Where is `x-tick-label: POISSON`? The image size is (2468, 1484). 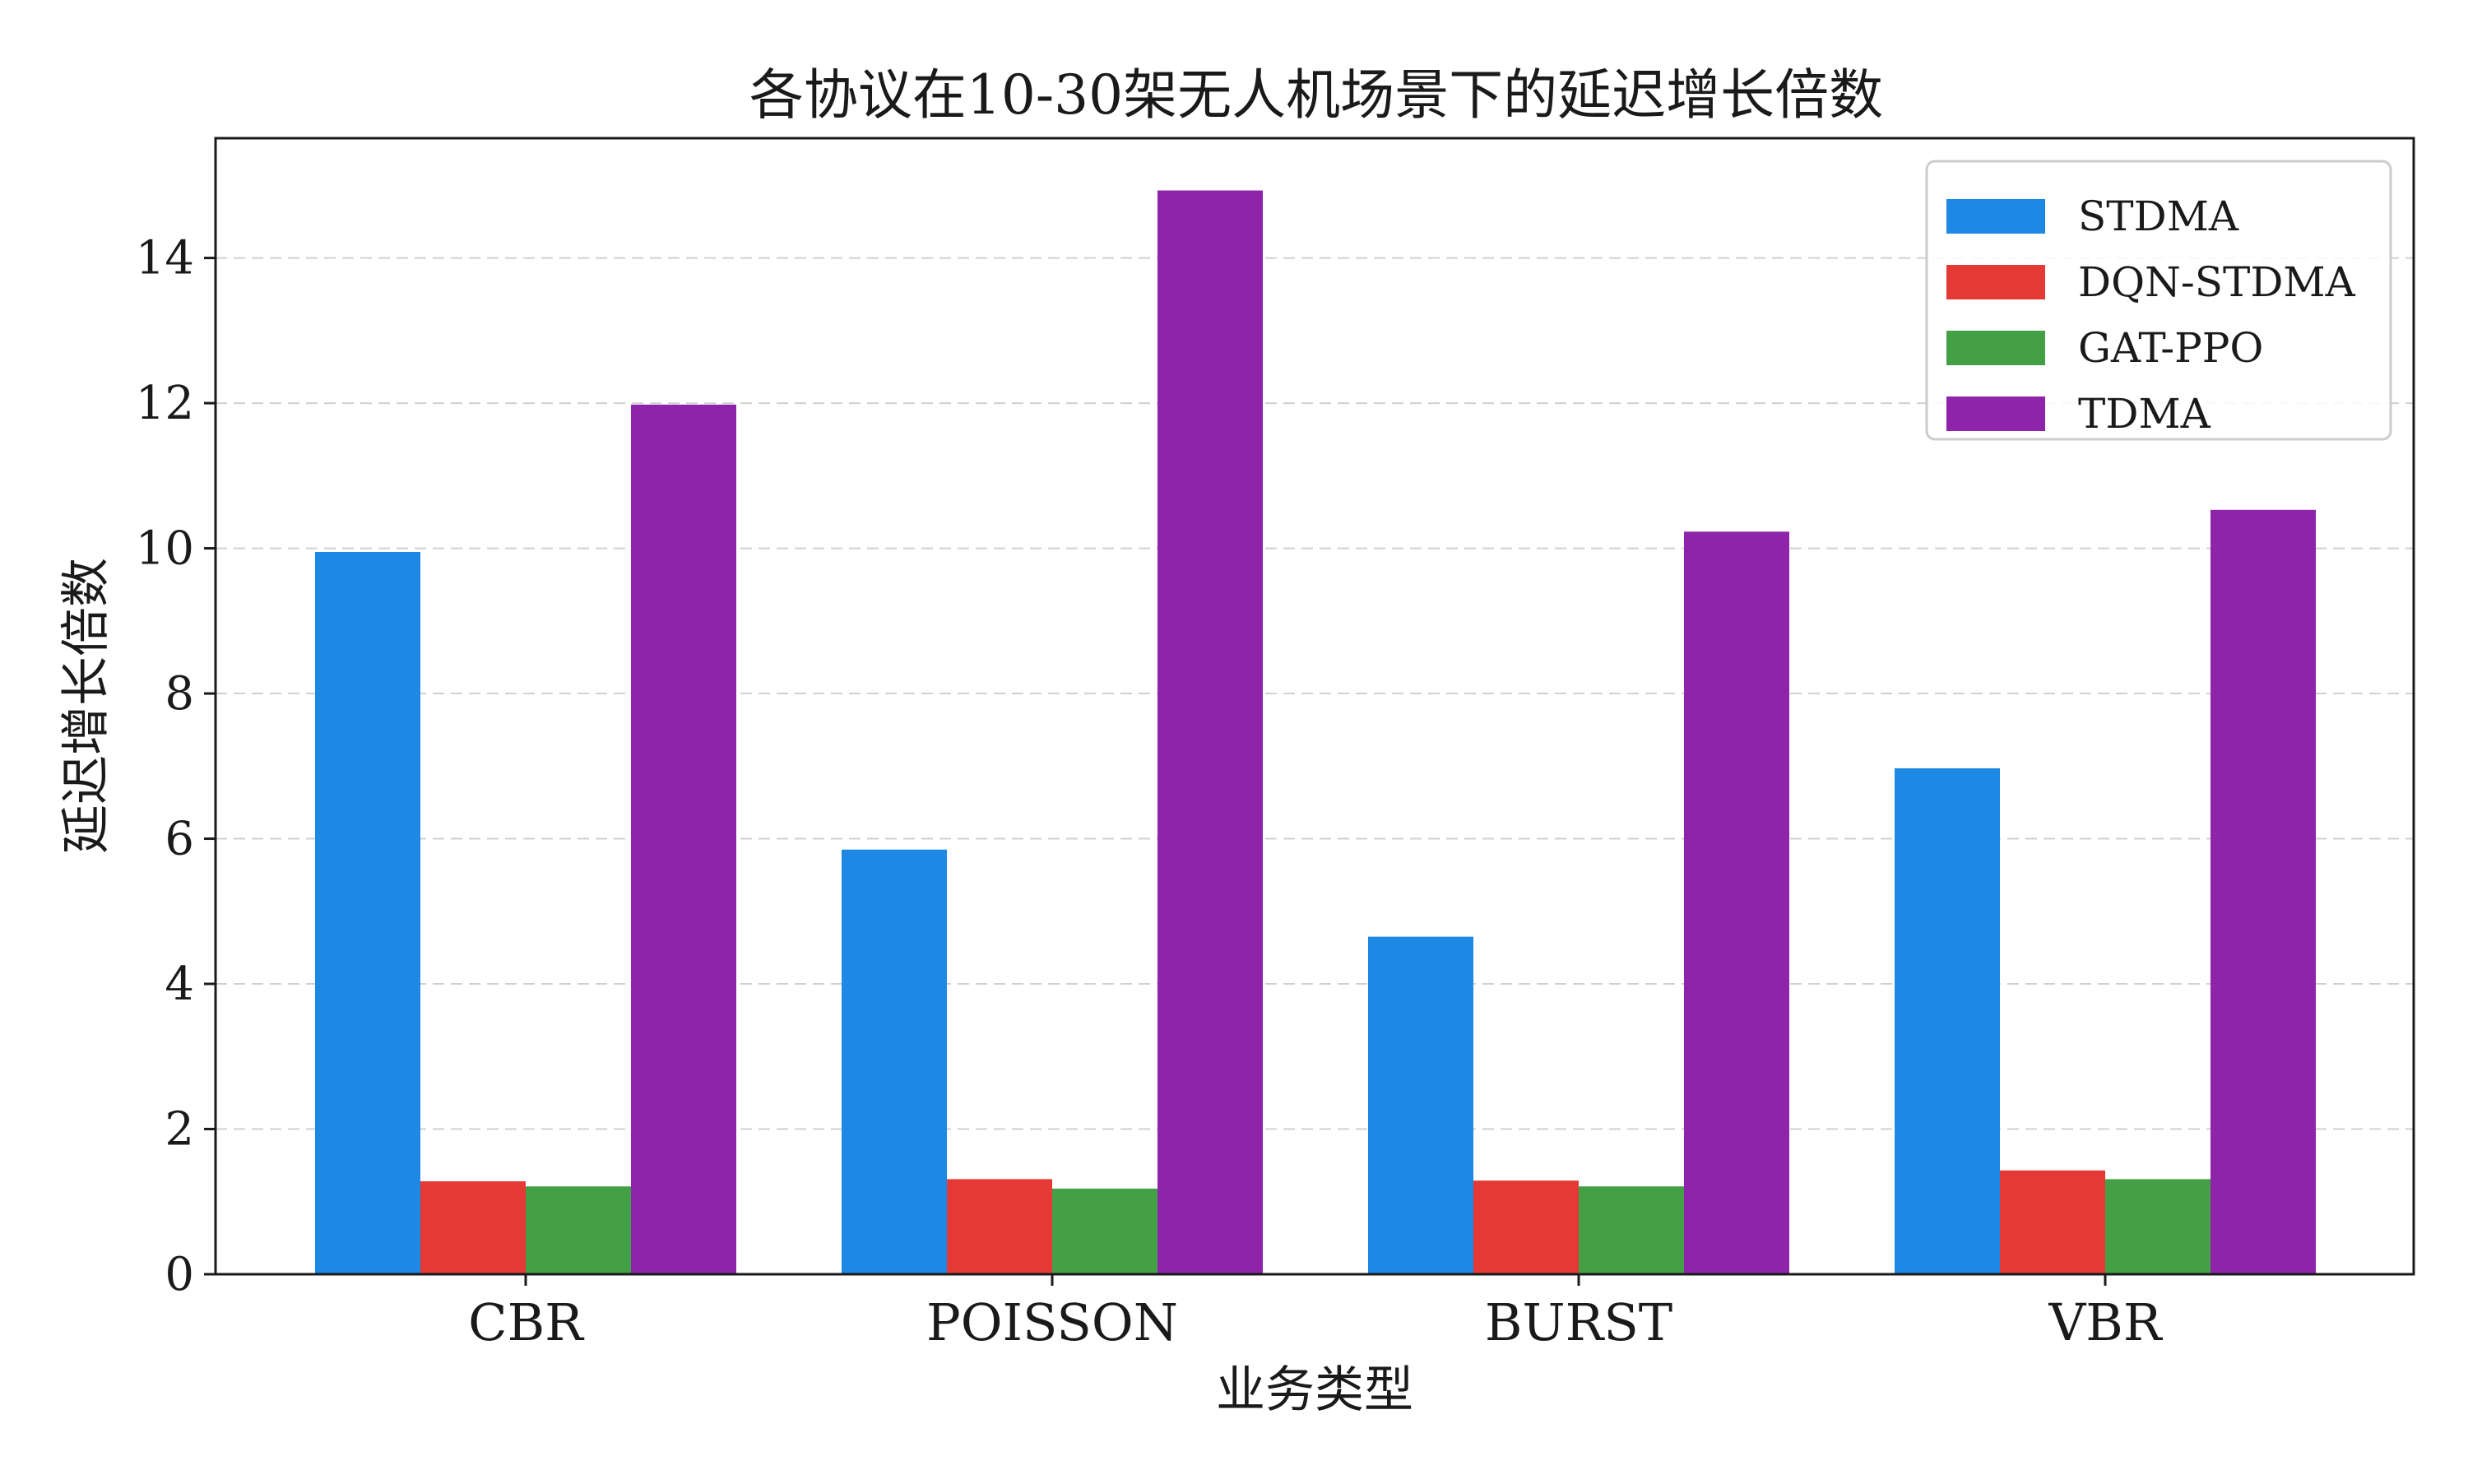 x-tick-label: POISSON is located at coordinates (1052, 1322).